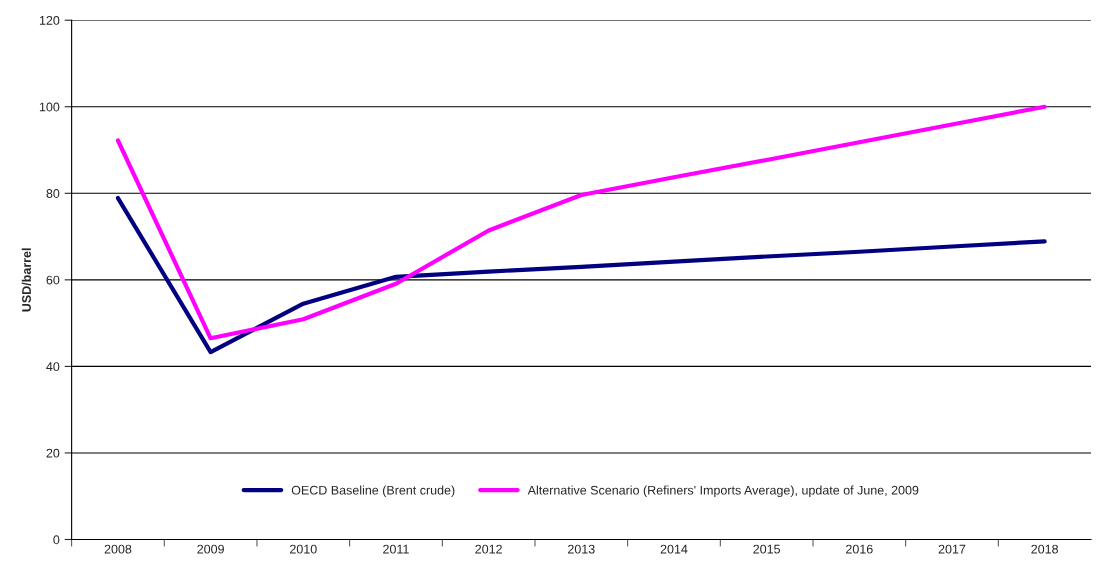 This screenshot has height=577, width=1102. I want to click on legend-label: Alternative Scenario (Refiners' Imports Average), update of June, 2009, so click(723, 491).